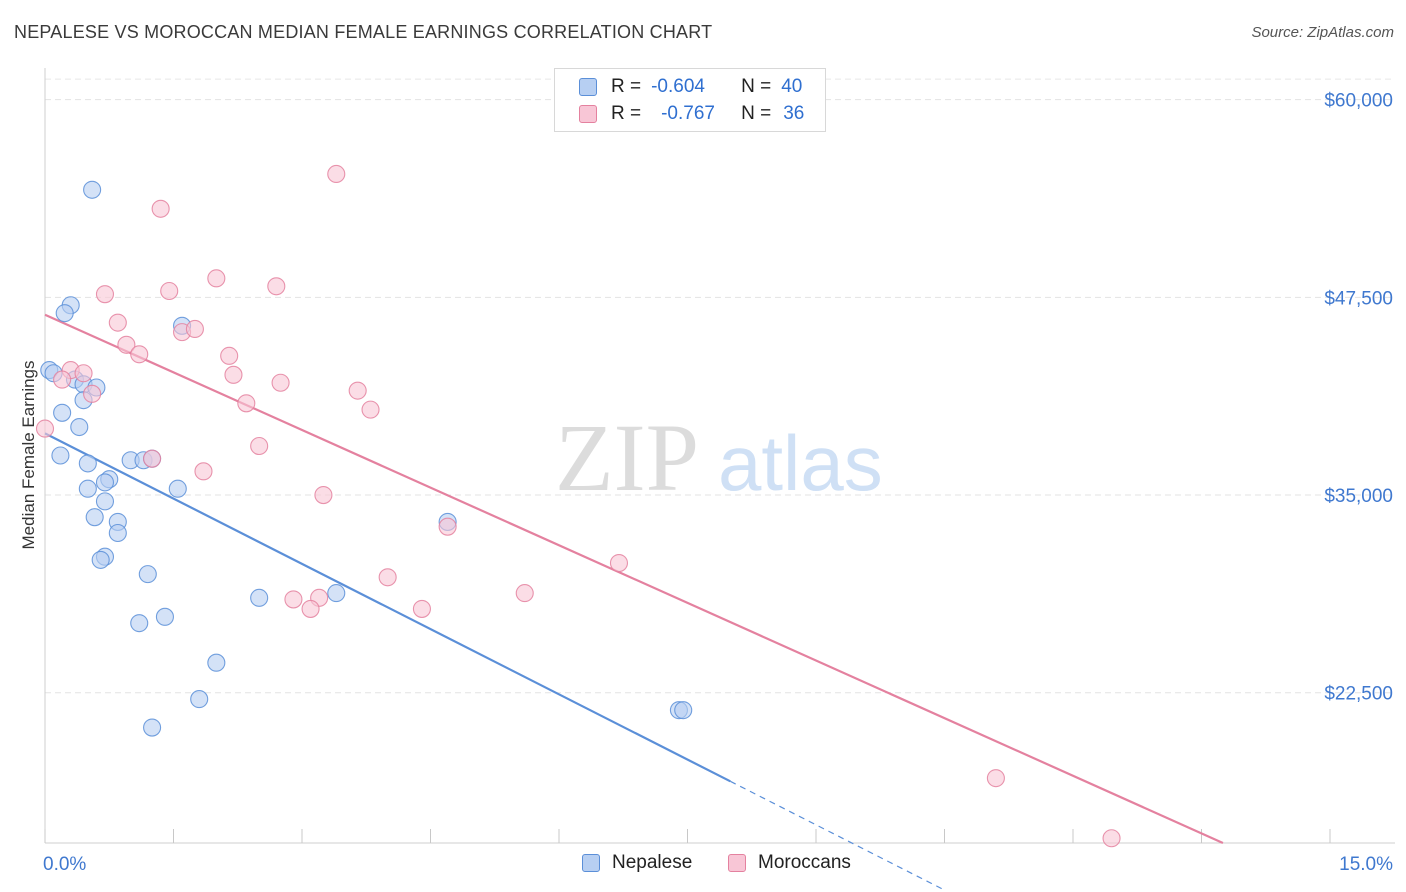 The image size is (1406, 892). What do you see at coordinates (652, 862) in the screenshot?
I see `nepalese-legend-label: Nepalese` at bounding box center [652, 862].